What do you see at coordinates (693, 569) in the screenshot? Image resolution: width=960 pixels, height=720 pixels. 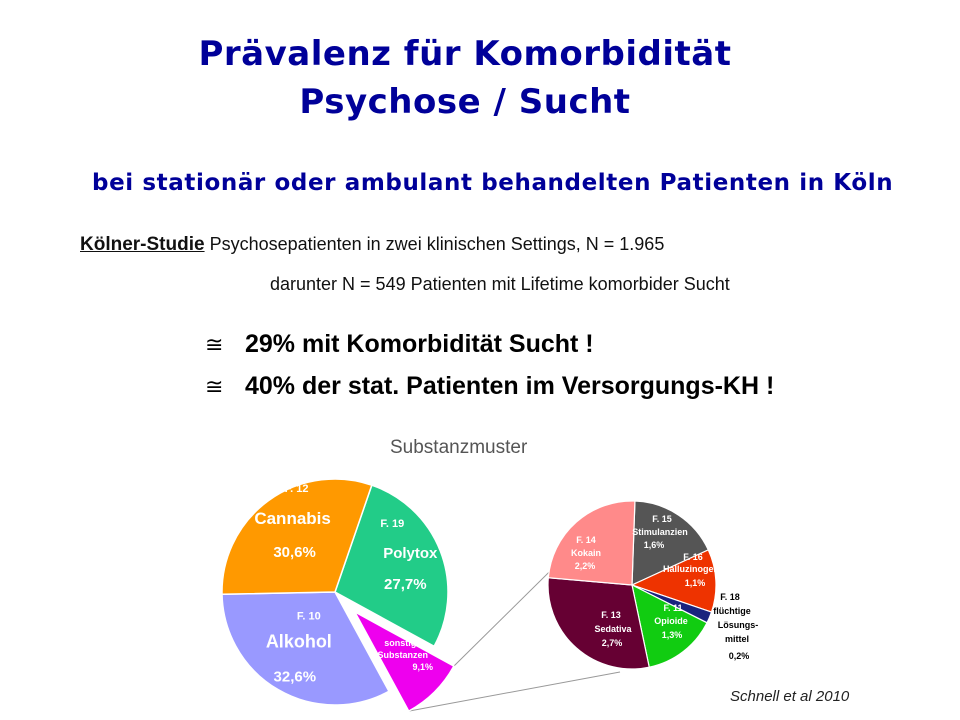 I see `sub-label-halluzinogene: Halluzinogene` at bounding box center [693, 569].